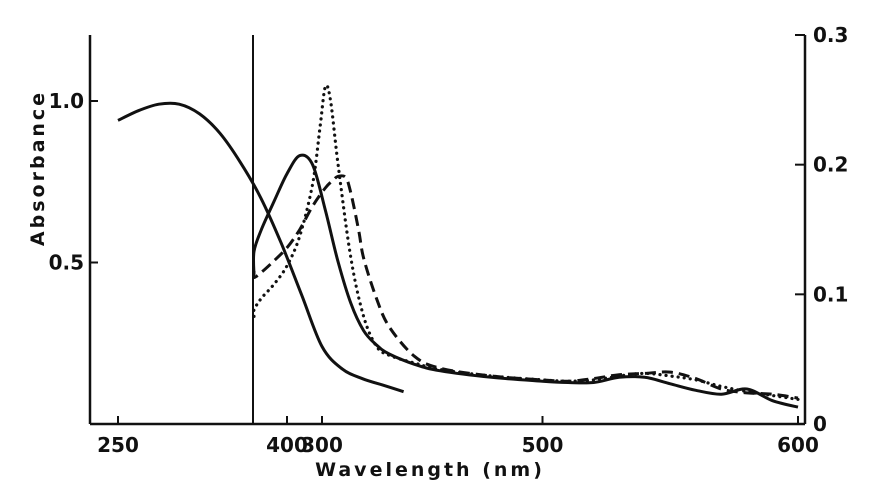 This screenshot has width=871, height=499. What do you see at coordinates (830, 165) in the screenshot?
I see `right-y-tick-label: 0.2` at bounding box center [830, 165].